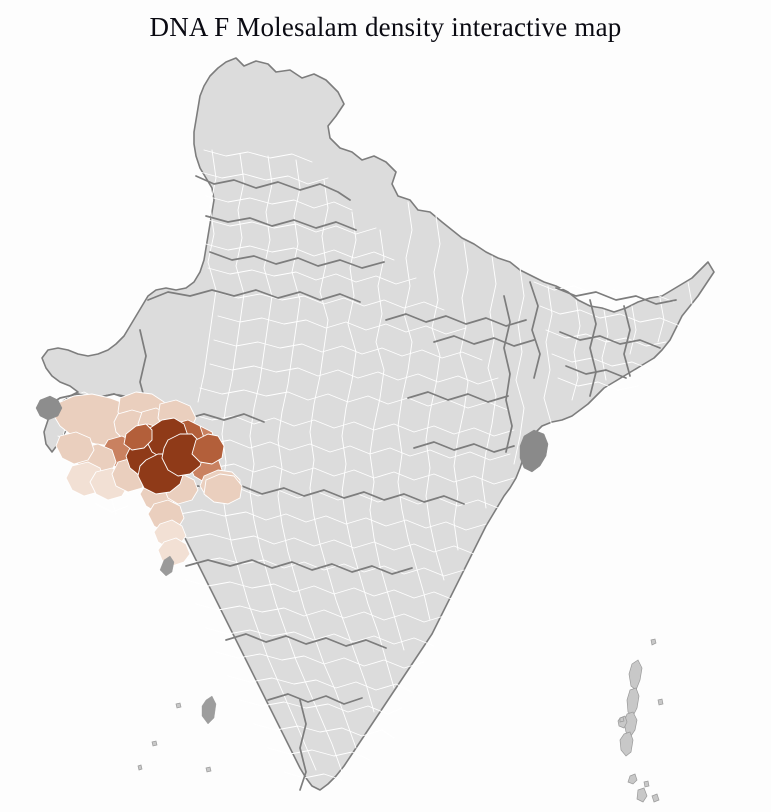 Image resolution: width=771 pixels, height=812 pixels. I want to click on district-dahod-east-patch, so click(208, 449).